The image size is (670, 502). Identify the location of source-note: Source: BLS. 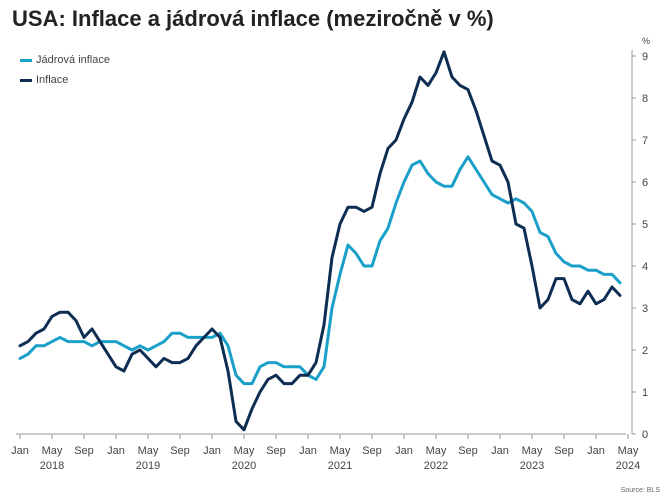
(640, 490).